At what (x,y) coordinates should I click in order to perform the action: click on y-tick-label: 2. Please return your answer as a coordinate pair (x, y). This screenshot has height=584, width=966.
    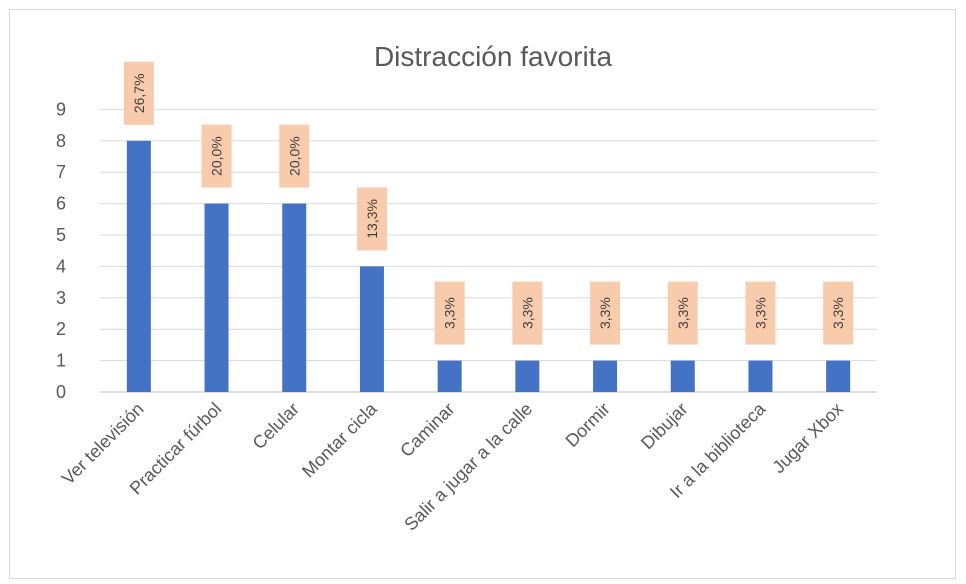
    Looking at the image, I should click on (61, 329).